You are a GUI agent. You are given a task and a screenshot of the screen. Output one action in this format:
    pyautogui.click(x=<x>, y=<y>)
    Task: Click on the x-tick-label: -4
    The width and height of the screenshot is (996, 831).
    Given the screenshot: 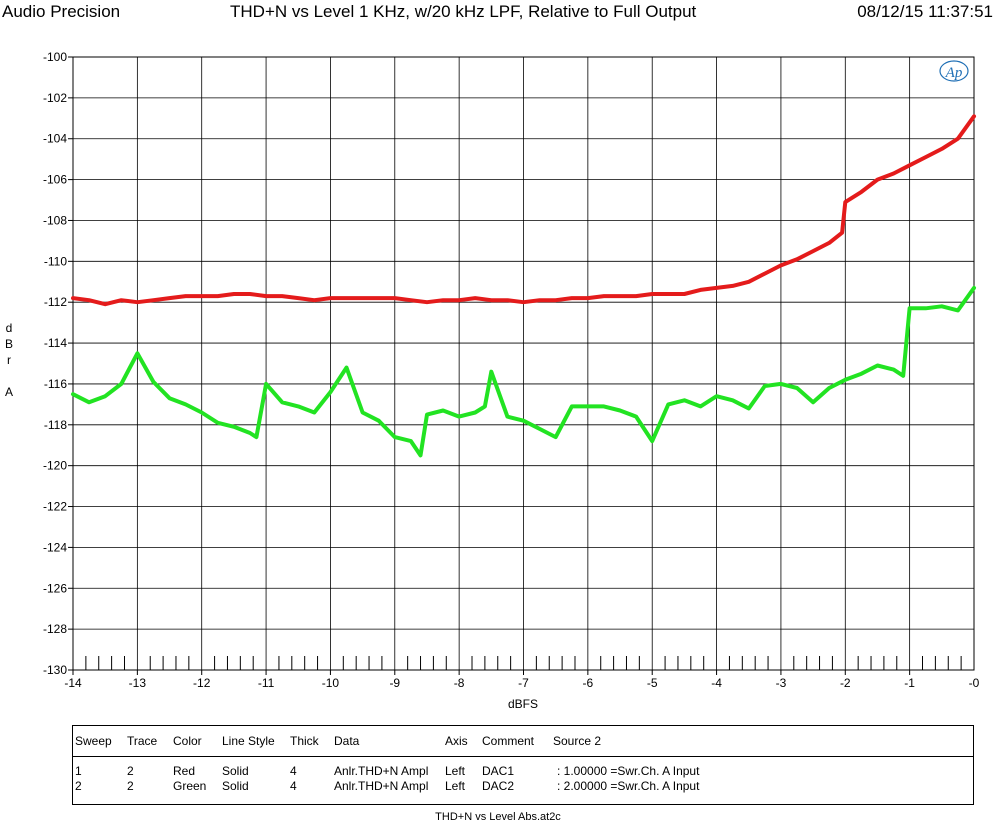 What is the action you would take?
    pyautogui.click(x=716, y=683)
    